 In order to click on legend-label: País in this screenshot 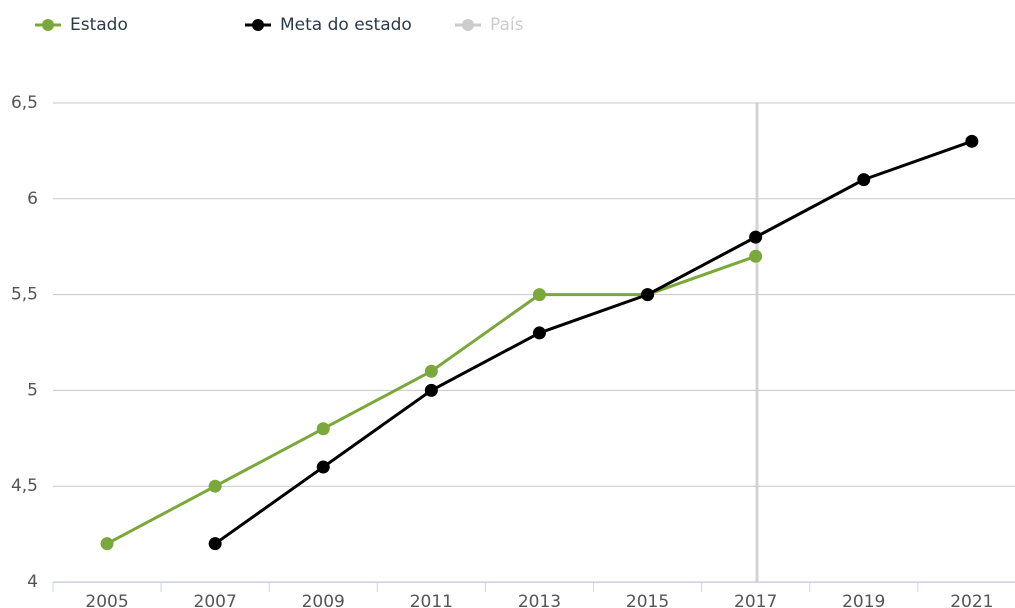, I will do `click(507, 25)`.